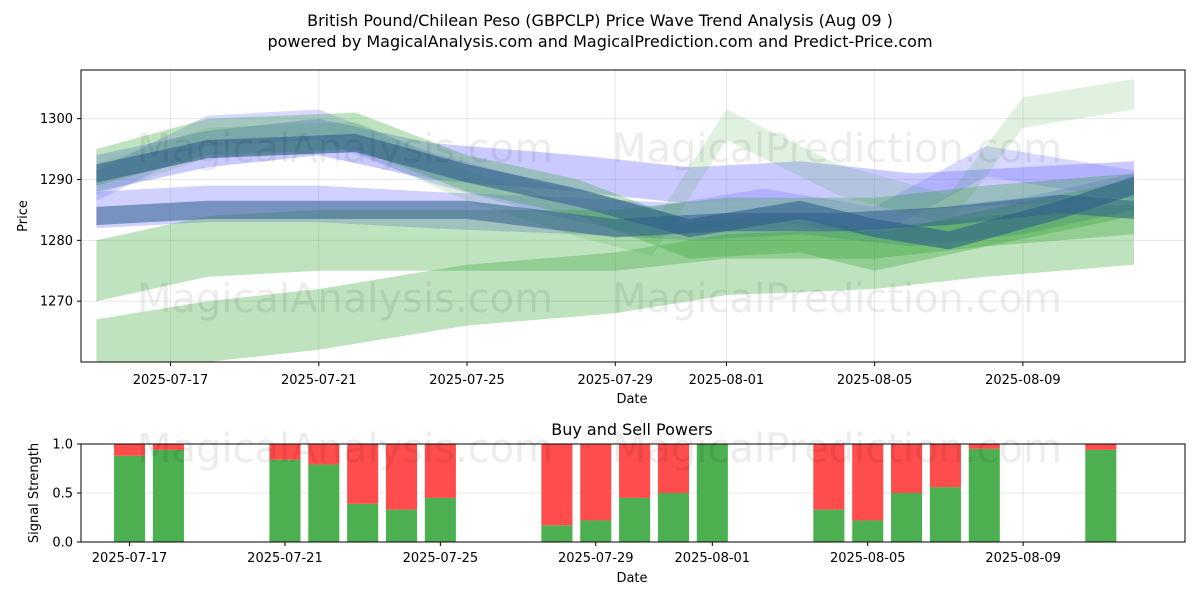 This screenshot has width=1200, height=600. Describe the element at coordinates (345, 449) in the screenshot. I see `watermark-analysis-bottom: MagicalAnalysis.com` at that location.